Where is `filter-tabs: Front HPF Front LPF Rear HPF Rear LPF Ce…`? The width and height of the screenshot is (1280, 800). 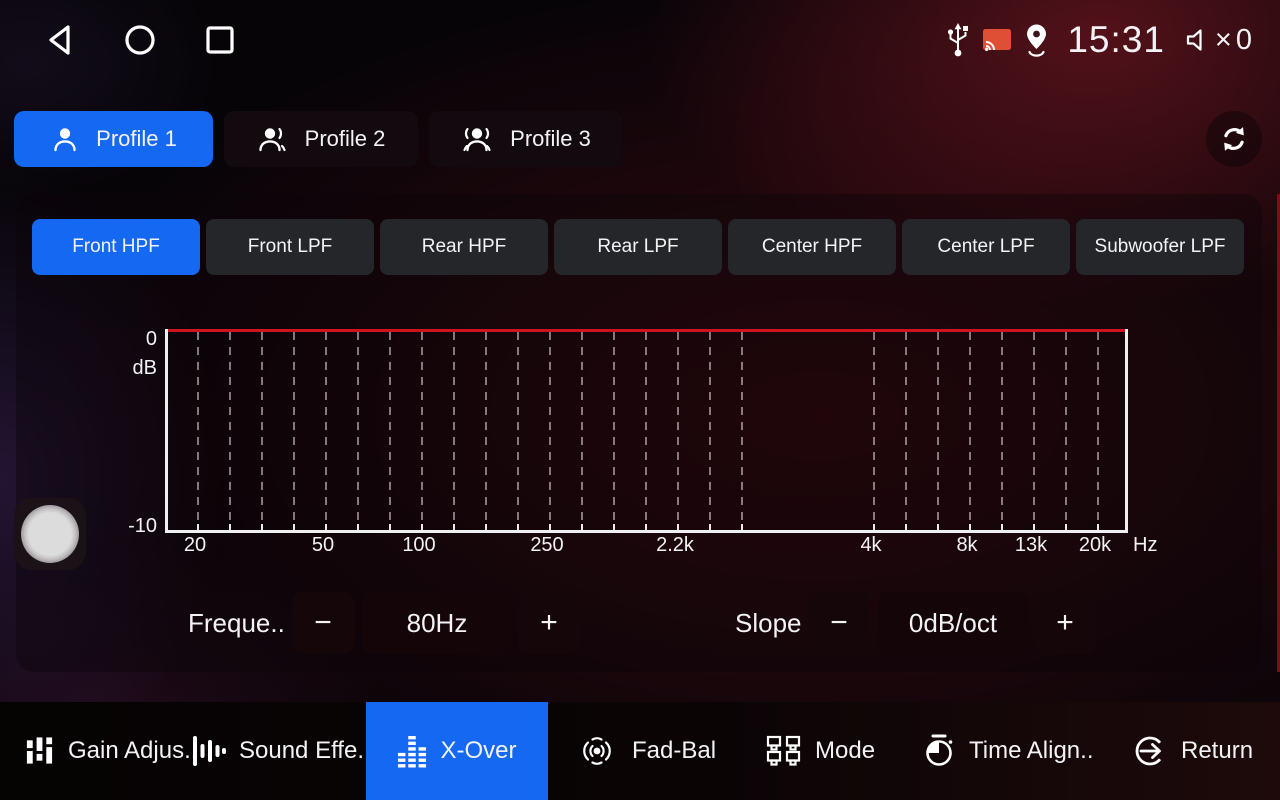
filter-tabs: Front HPF Front LPF Rear HPF Rear LPF Ce… is located at coordinates (638, 247).